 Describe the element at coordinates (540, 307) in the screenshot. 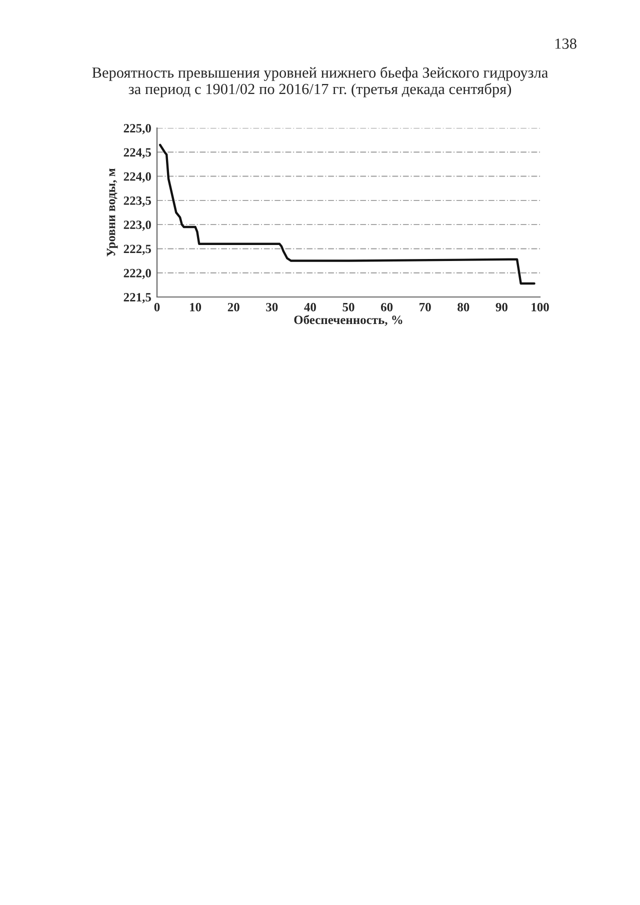

I see `x-tick-label: 100` at that location.